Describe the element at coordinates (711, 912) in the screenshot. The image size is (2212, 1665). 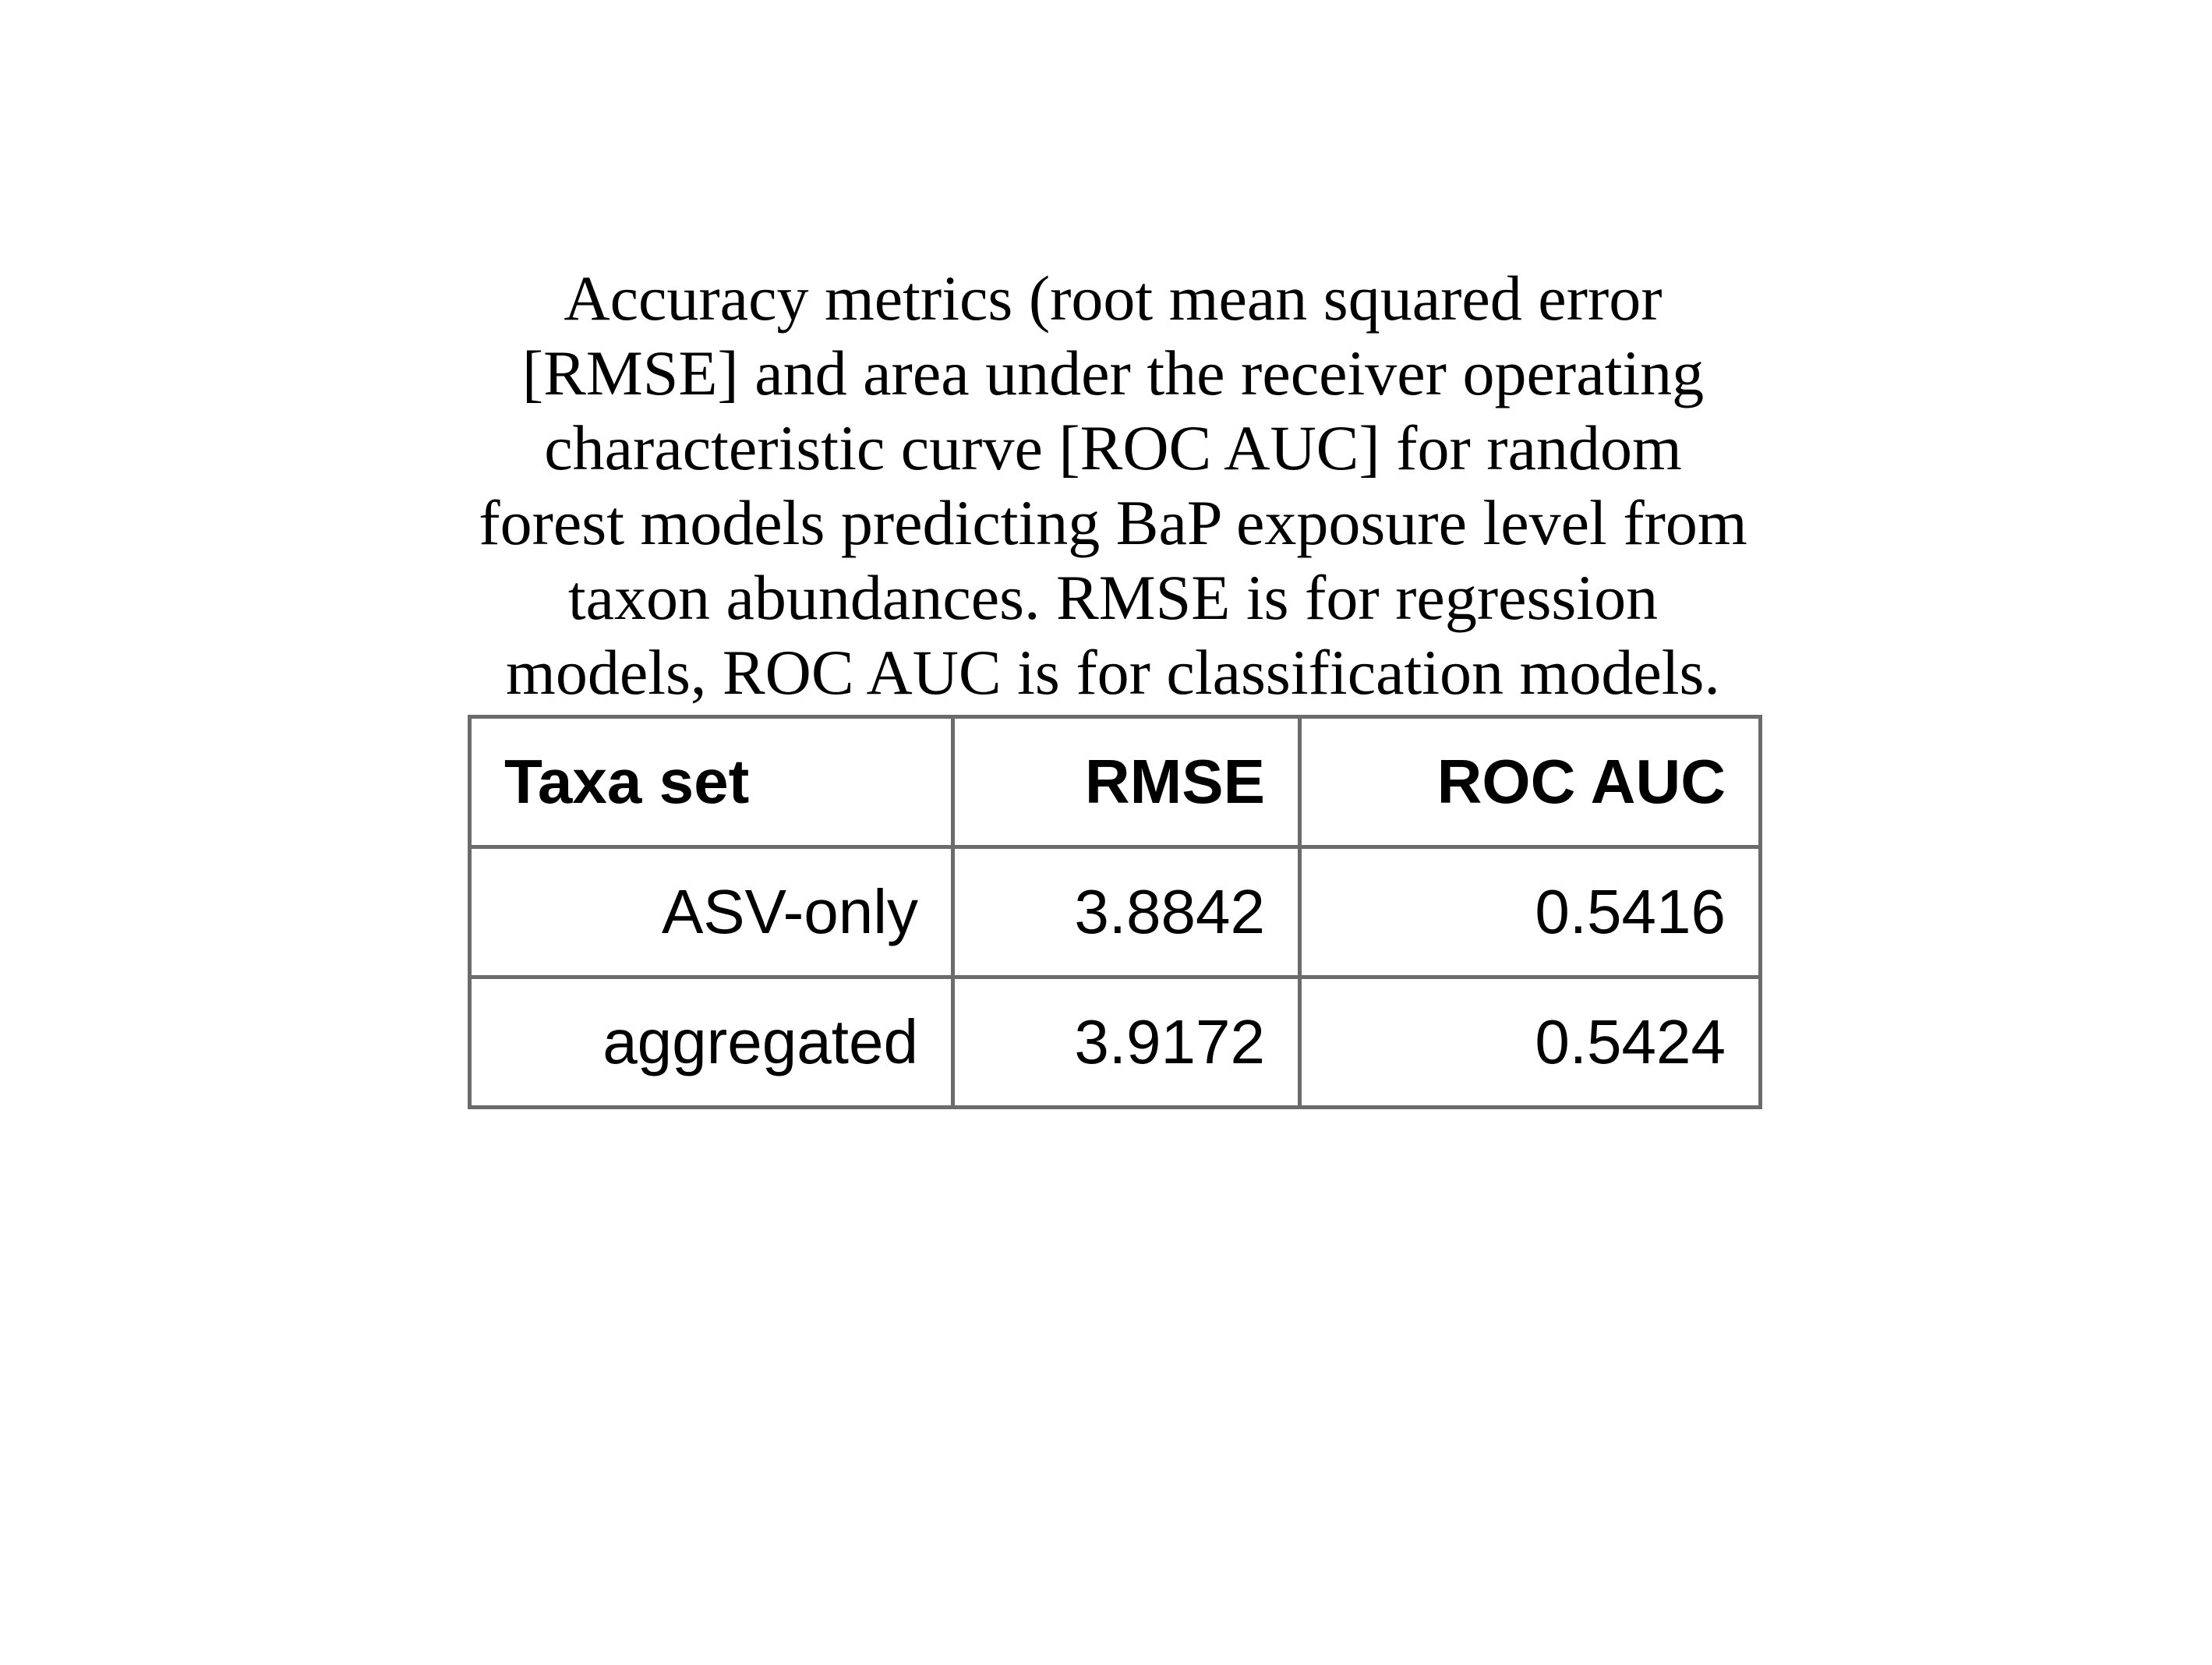
I see `cell-taxa-set: ASV-only` at that location.